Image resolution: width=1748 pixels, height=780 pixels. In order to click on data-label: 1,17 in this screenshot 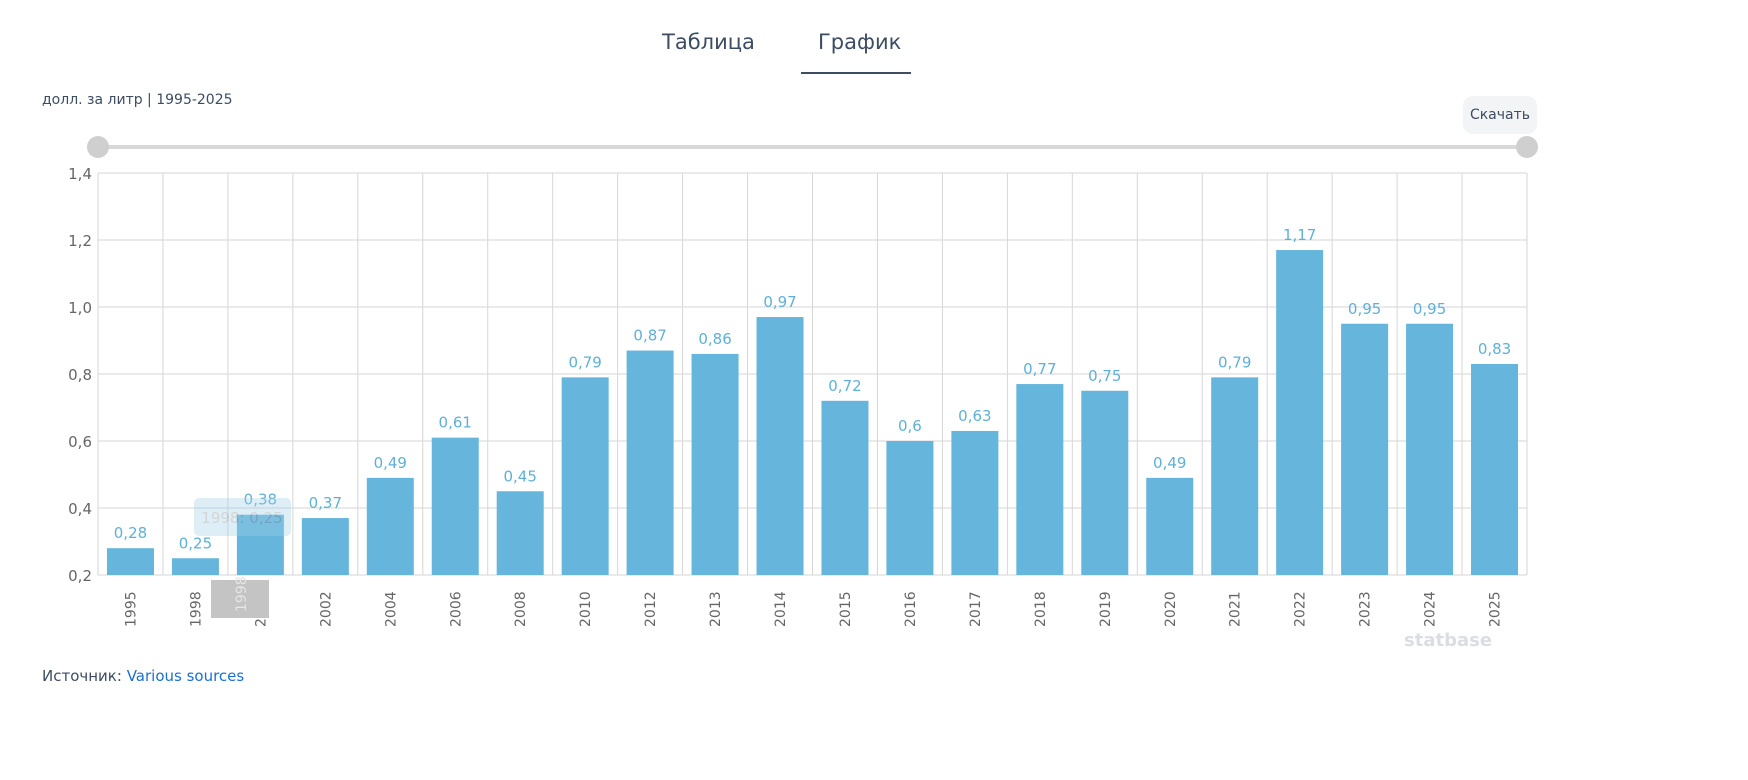, I will do `click(1299, 235)`.